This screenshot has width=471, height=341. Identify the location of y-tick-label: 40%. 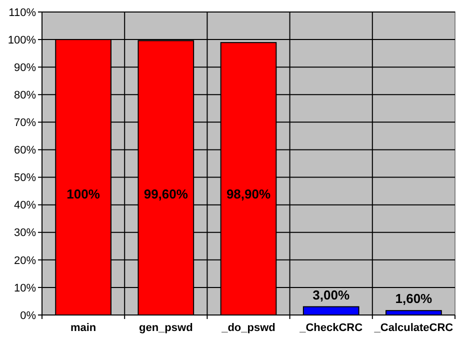
(25, 206).